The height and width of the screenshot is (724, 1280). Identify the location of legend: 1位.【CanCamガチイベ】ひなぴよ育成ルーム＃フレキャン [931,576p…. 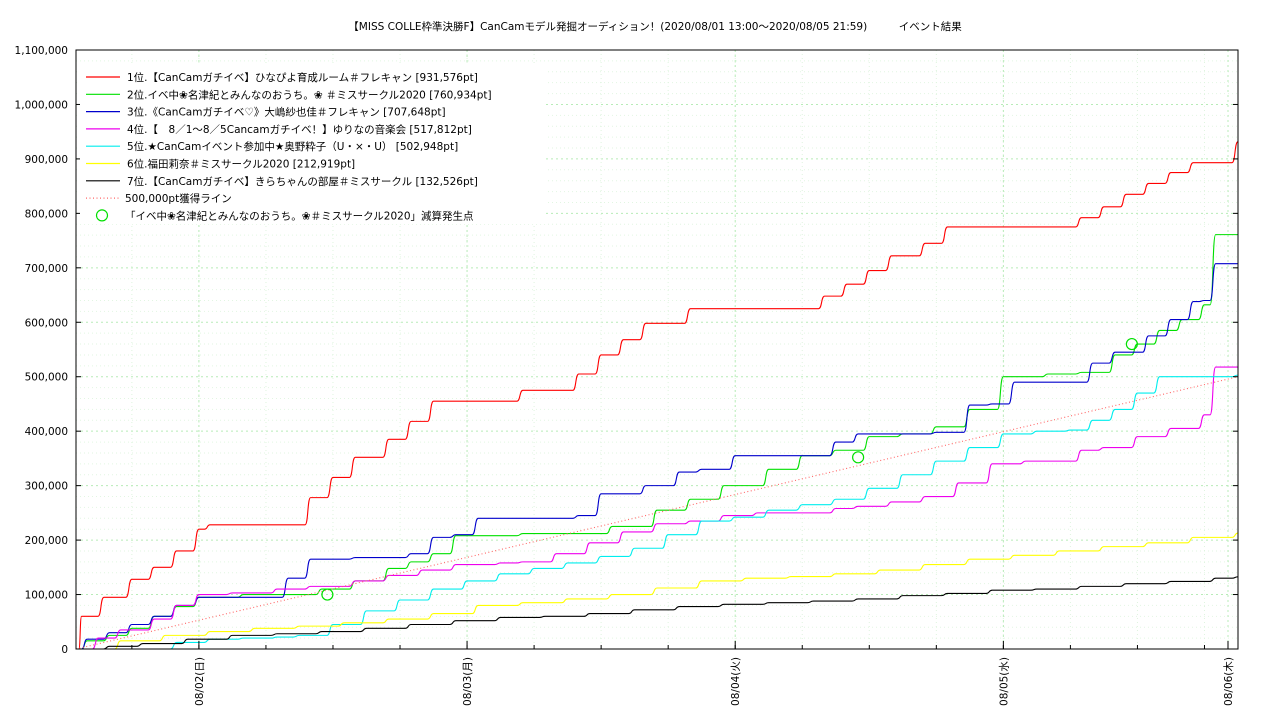
(312, 144).